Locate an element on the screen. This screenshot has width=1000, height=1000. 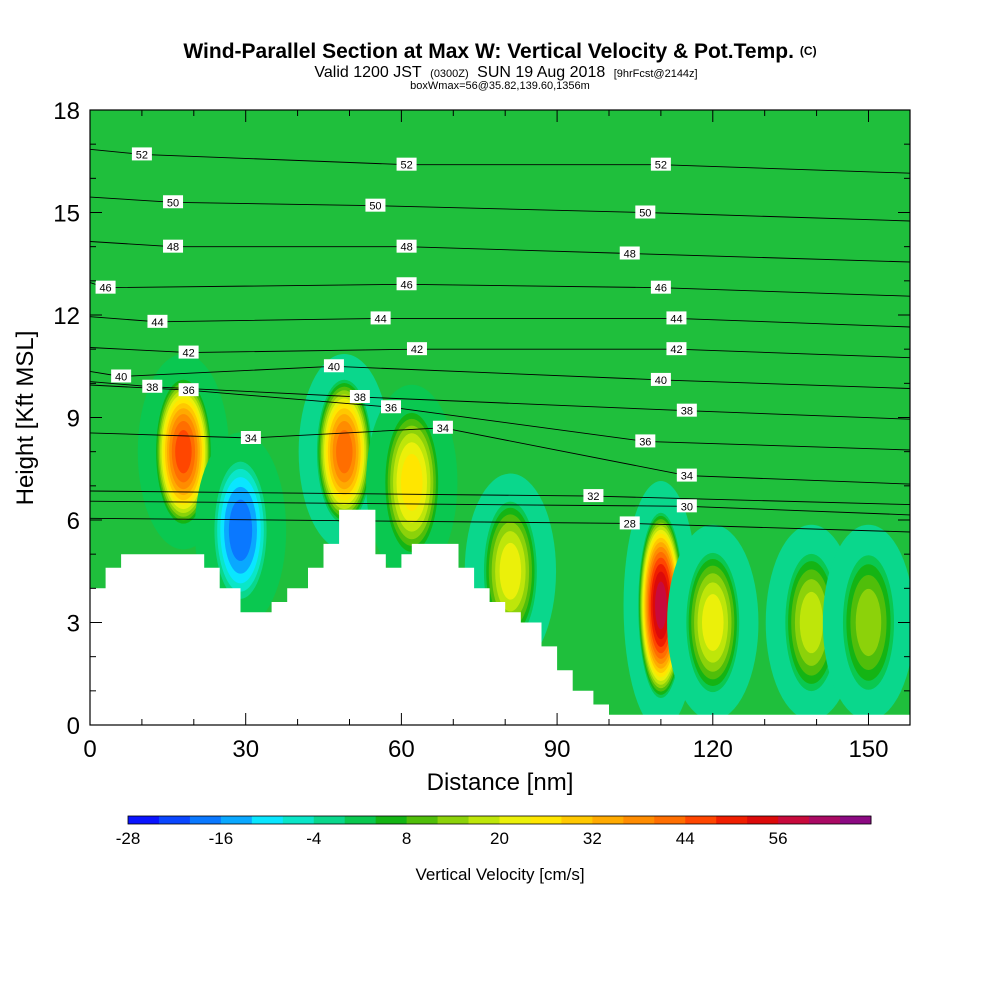
isentrope-label: 42 is located at coordinates (188, 352).